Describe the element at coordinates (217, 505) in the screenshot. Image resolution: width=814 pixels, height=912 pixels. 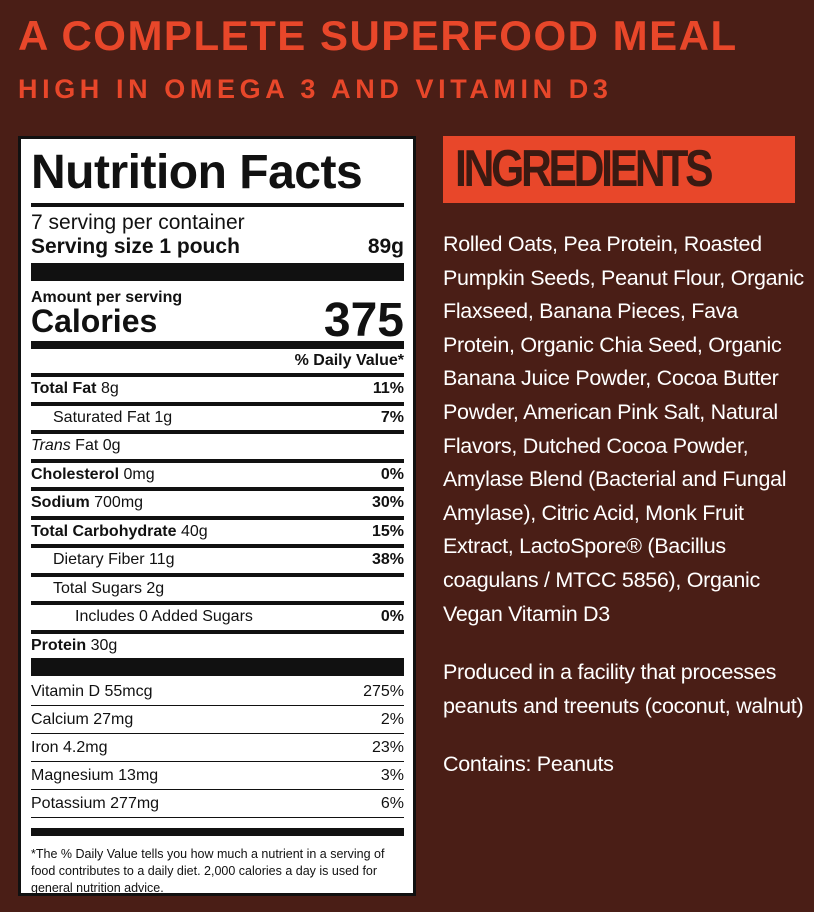
I see `nutrient-row: Sodium 700mg 30%` at that location.